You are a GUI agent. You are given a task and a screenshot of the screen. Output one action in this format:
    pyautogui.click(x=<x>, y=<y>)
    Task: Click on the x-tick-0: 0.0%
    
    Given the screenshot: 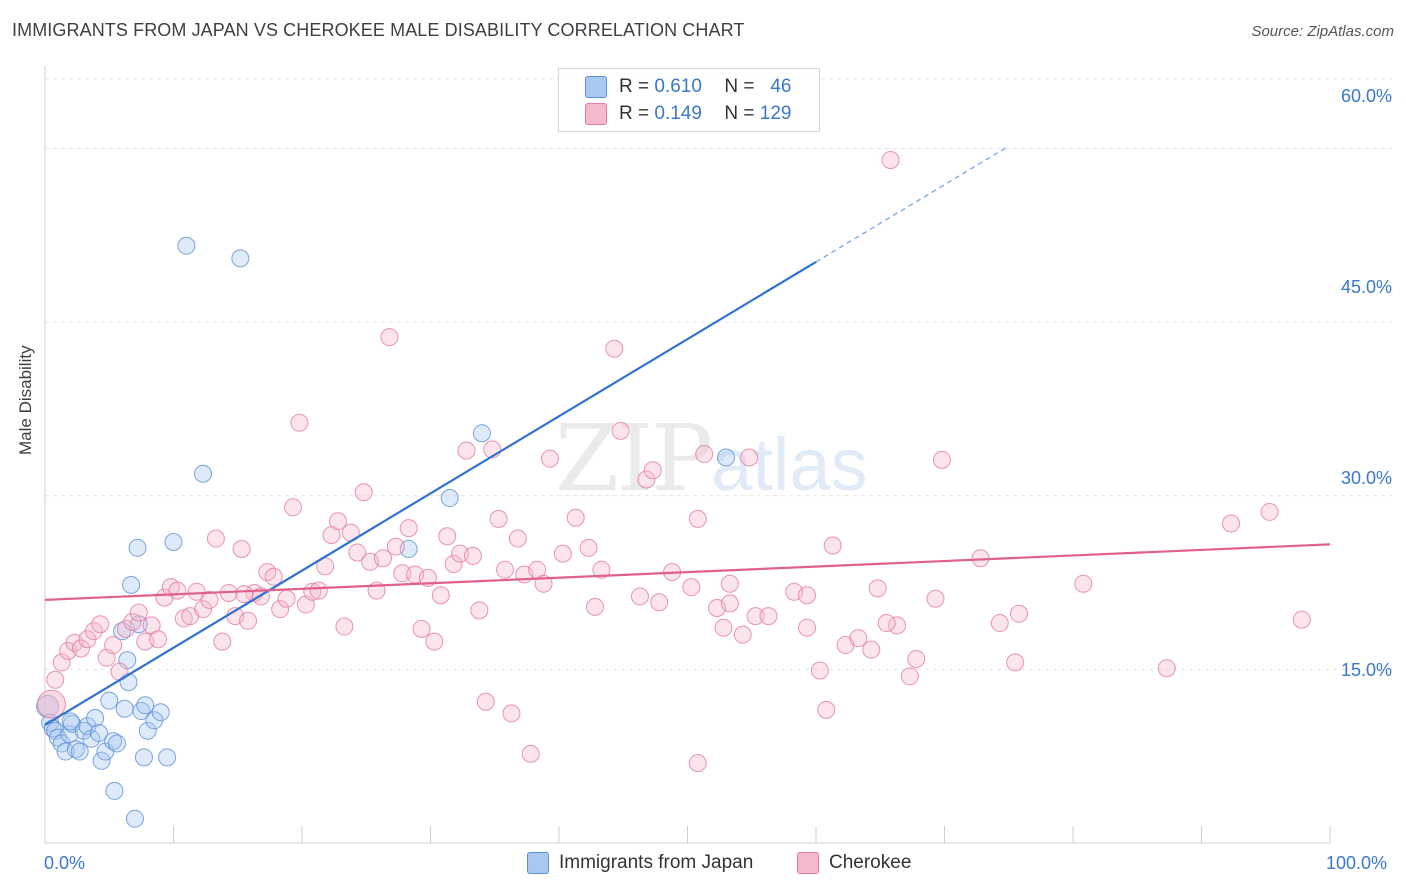 What is the action you would take?
    pyautogui.click(x=65, y=863)
    